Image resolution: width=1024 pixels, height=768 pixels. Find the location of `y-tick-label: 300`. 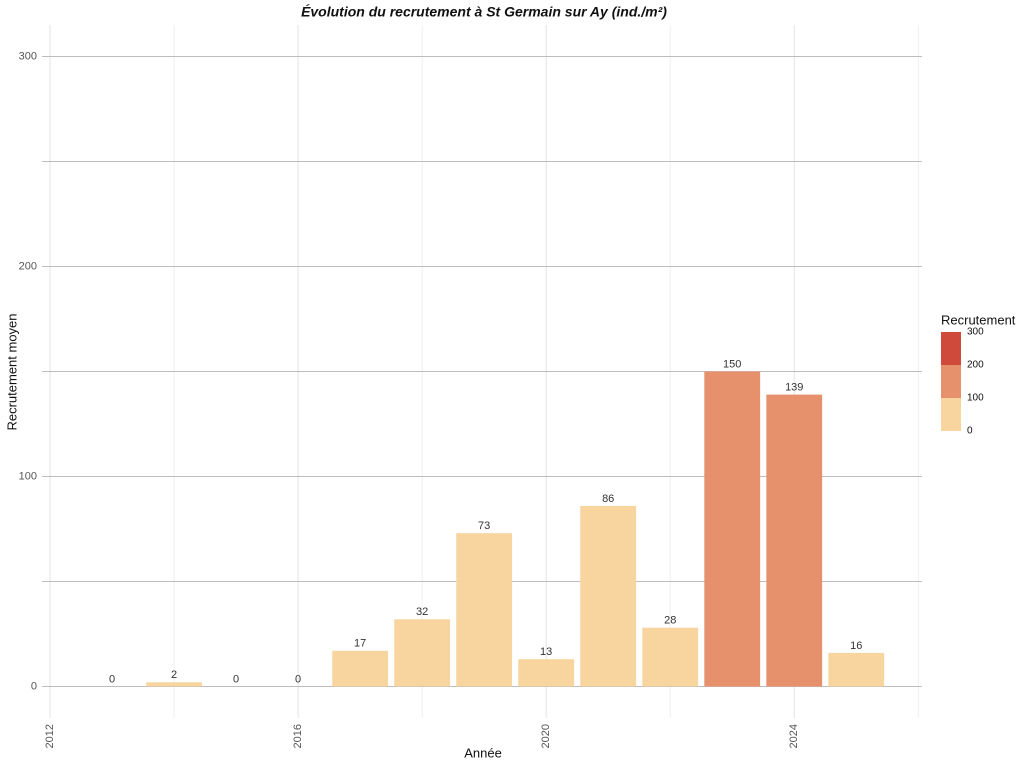

y-tick-label: 300 is located at coordinates (28, 56).